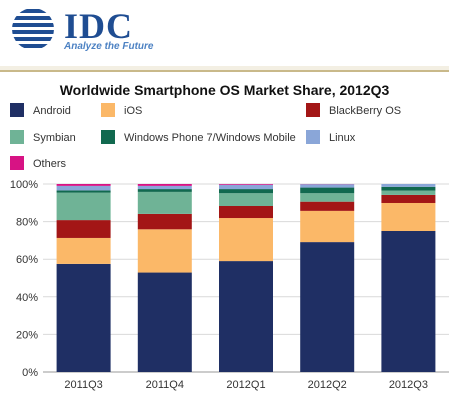 This screenshot has height=401, width=449. I want to click on bar-symbian-2012Q1, so click(246, 199).